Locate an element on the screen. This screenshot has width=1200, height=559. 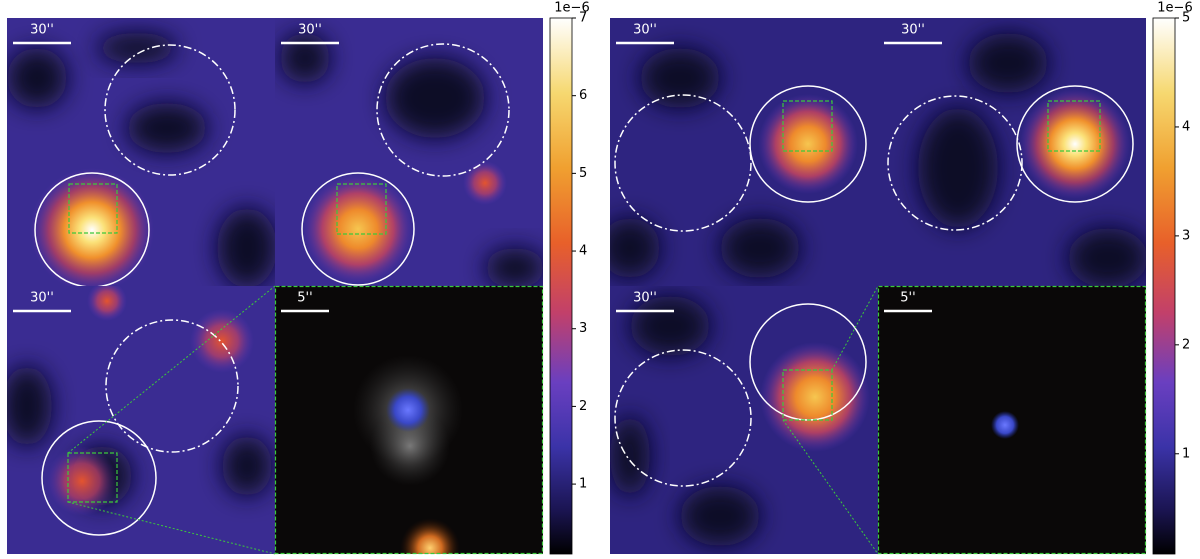
colorbar-tick-label: 6 is located at coordinates (583, 95).